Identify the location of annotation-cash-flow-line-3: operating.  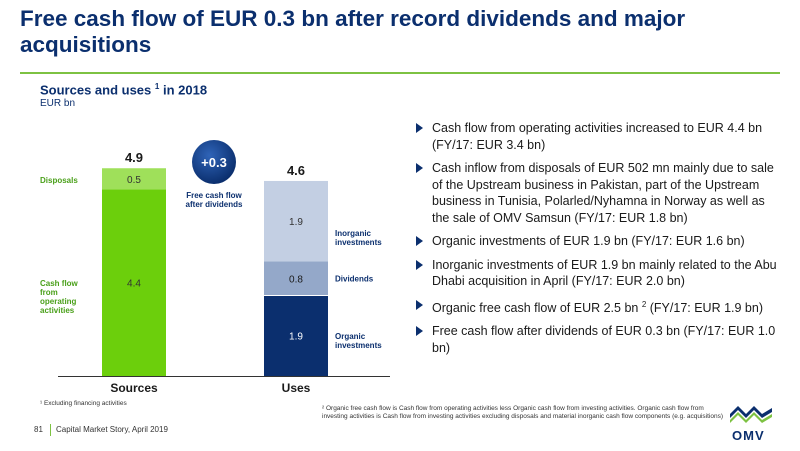
(58, 301).